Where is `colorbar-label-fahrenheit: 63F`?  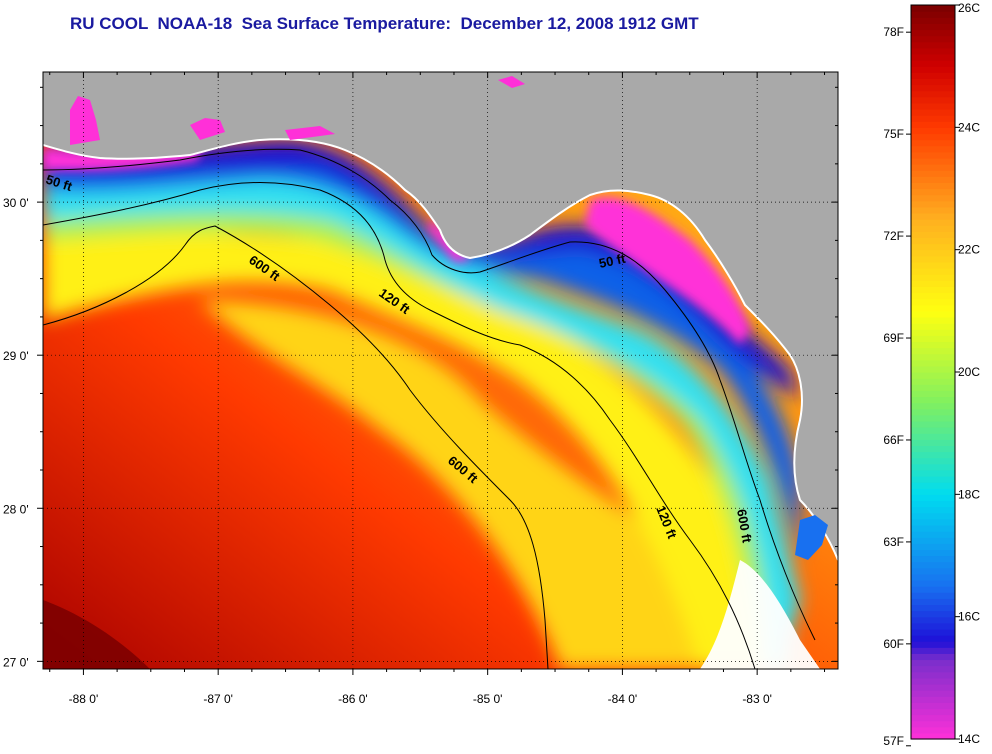
colorbar-label-fahrenheit: 63F is located at coordinates (893, 542).